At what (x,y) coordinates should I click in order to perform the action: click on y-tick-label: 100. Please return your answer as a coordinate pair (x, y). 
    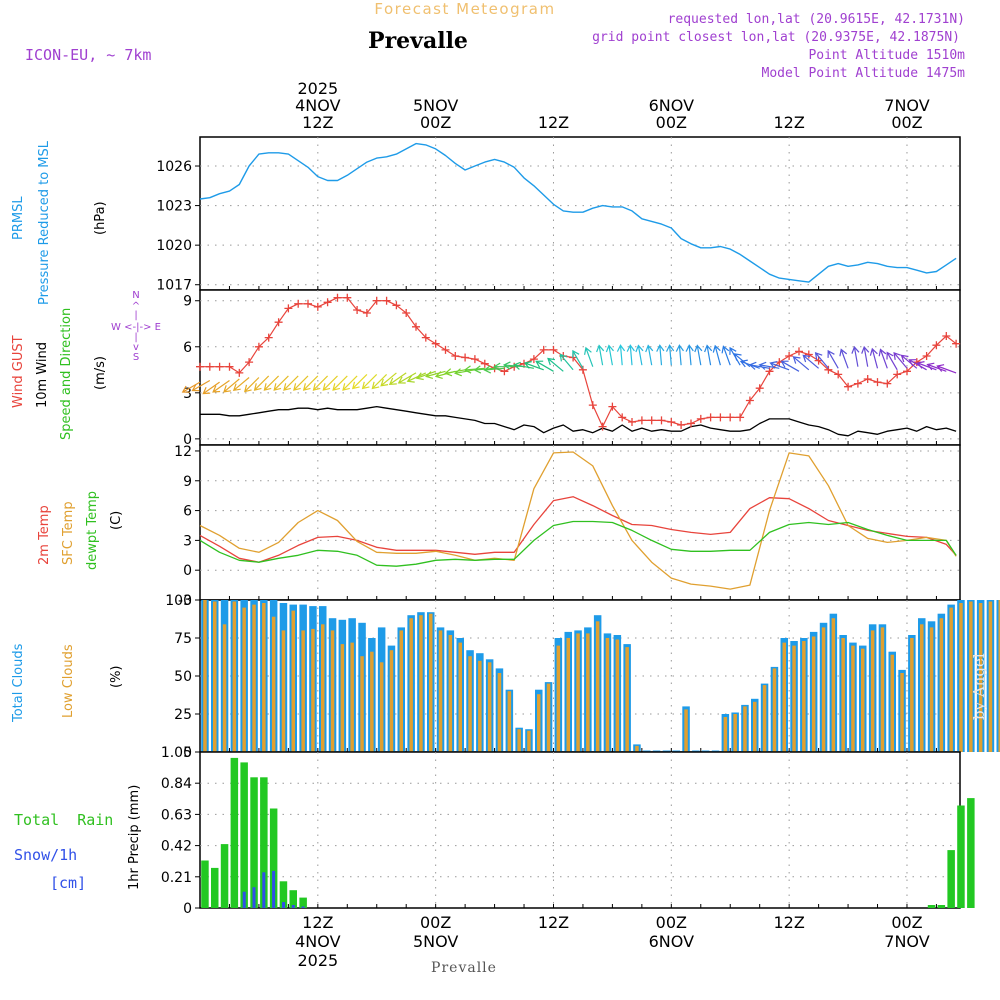
    Looking at the image, I should click on (178, 601).